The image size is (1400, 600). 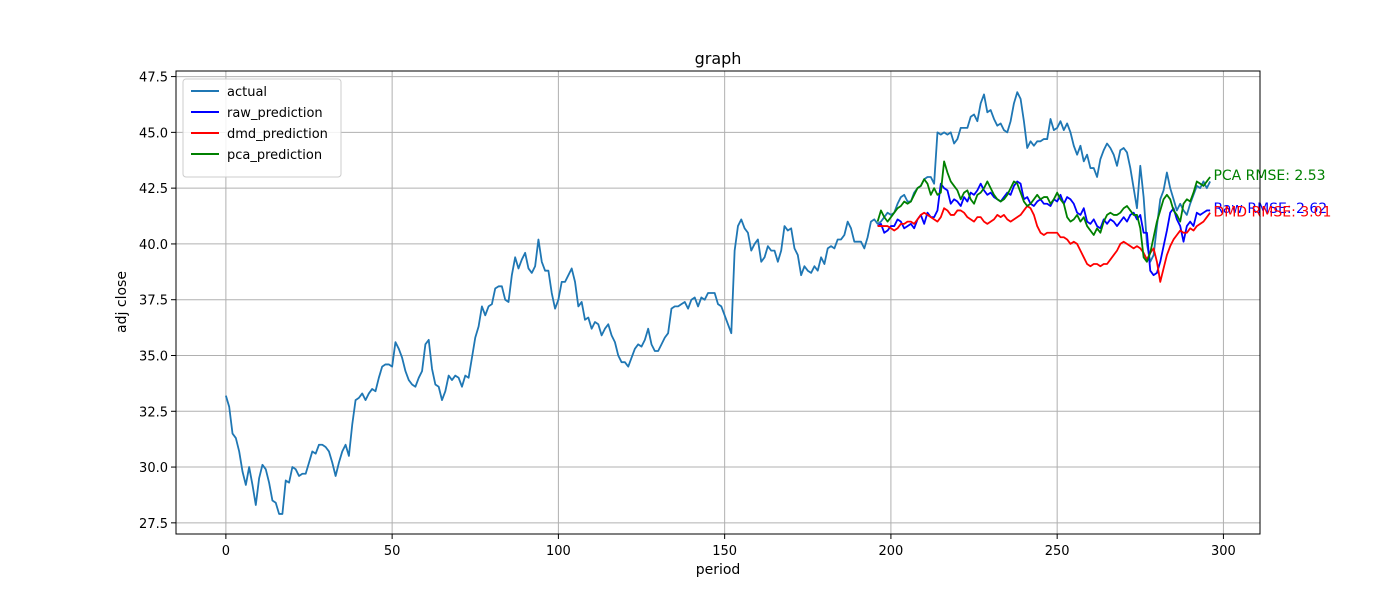 What do you see at coordinates (153, 524) in the screenshot?
I see `y-tick-label: 27.5` at bounding box center [153, 524].